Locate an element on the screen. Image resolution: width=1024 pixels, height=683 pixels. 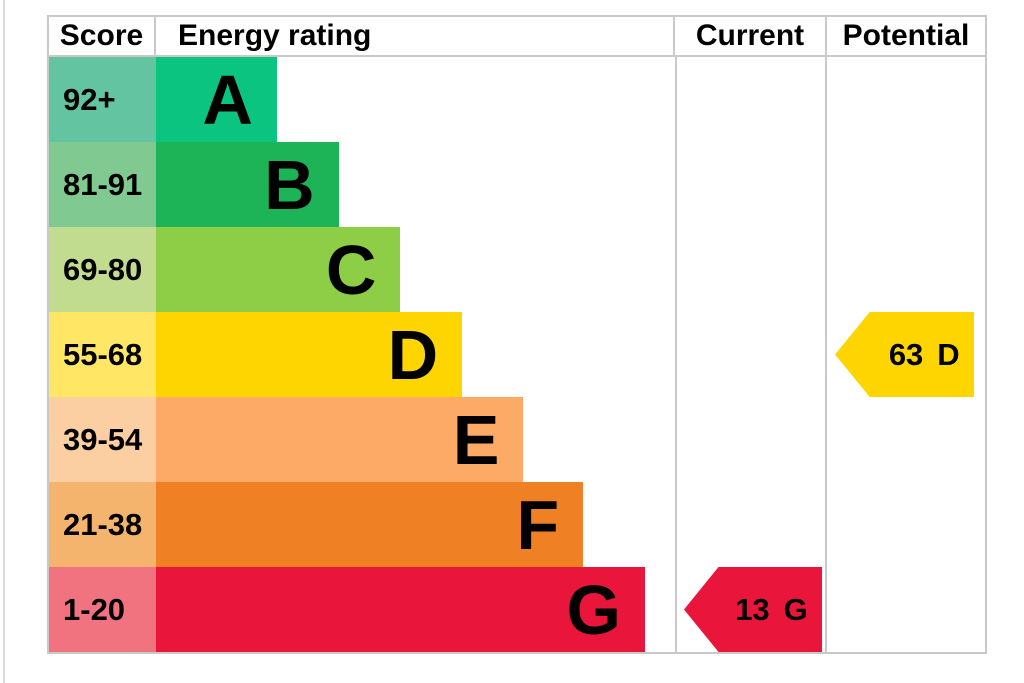
header-potential: Potential is located at coordinates (906, 35).